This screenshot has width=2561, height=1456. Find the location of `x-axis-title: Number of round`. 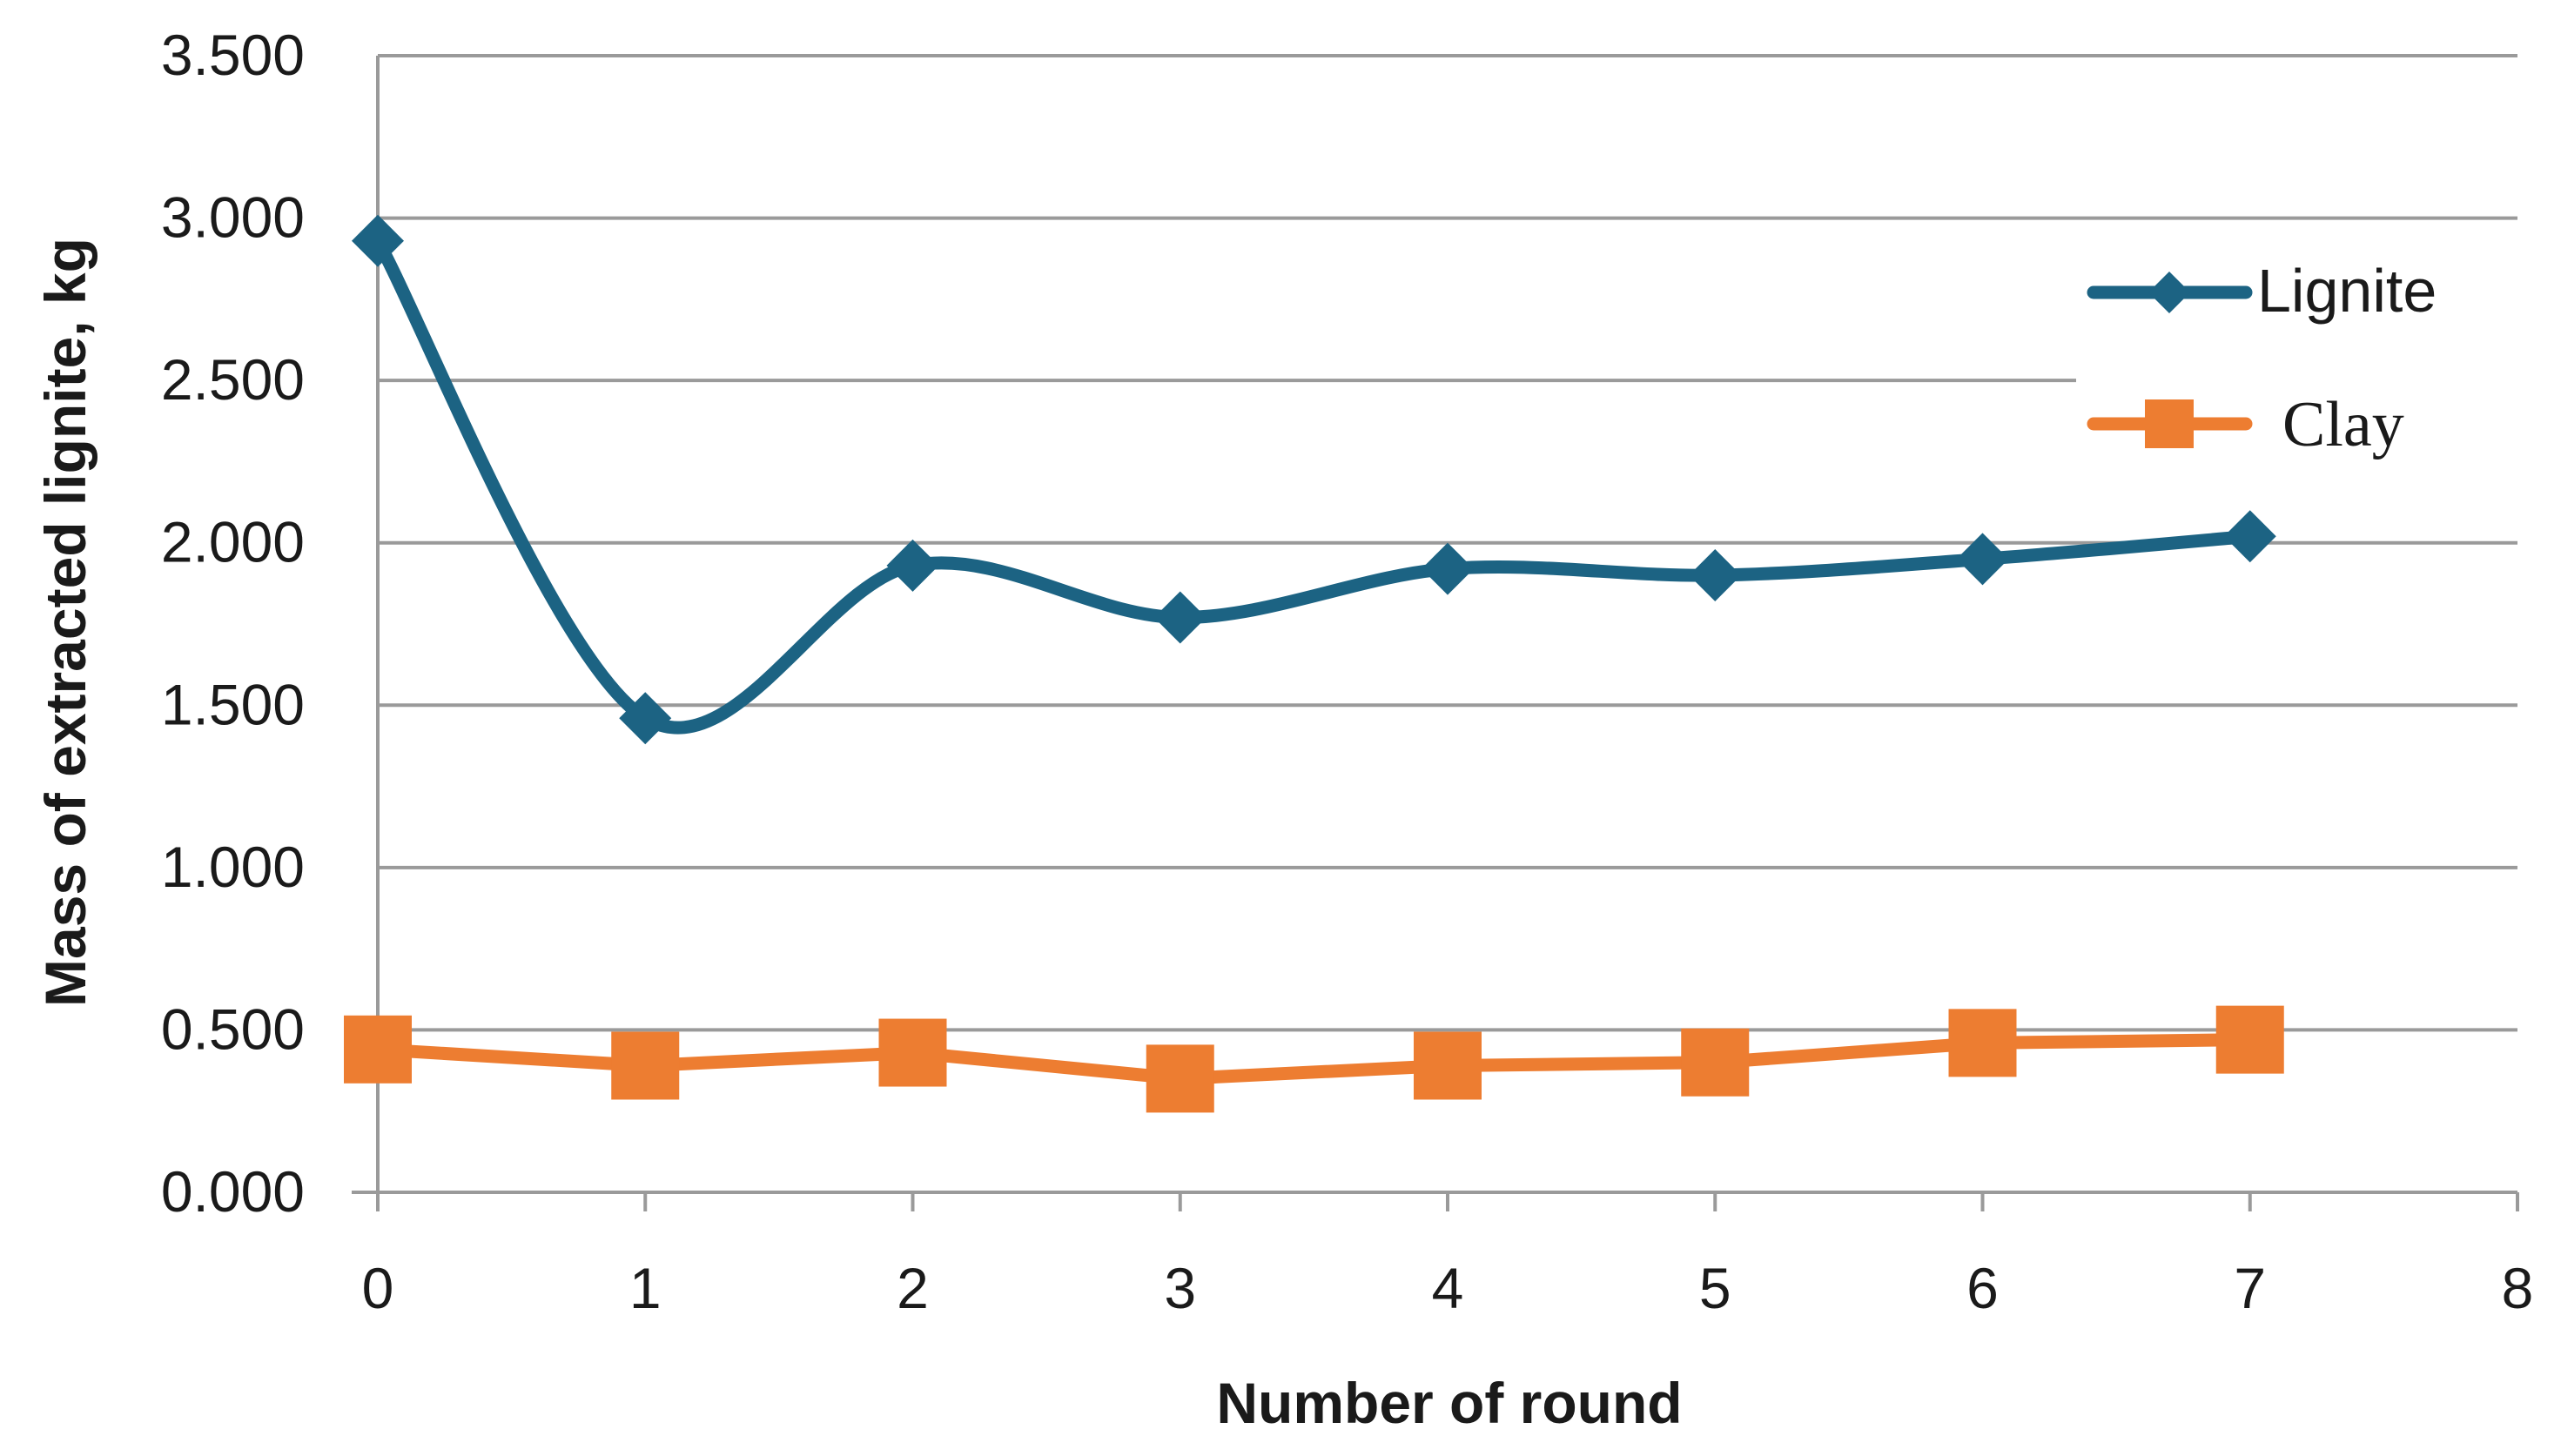

x-axis-title: Number of round is located at coordinates (1449, 1403).